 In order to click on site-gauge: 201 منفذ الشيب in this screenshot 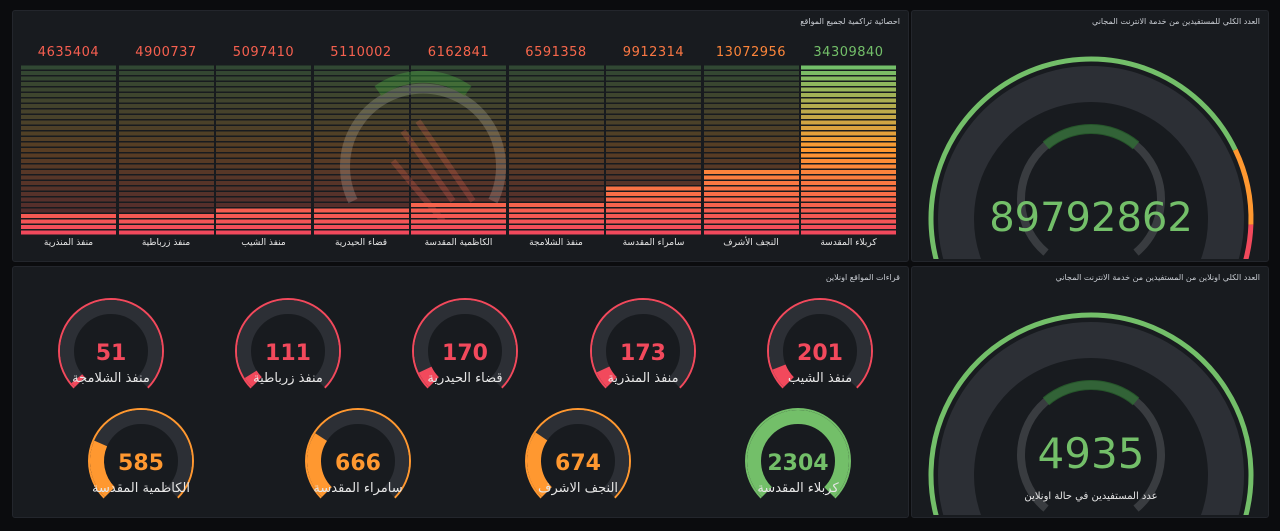, I will do `click(820, 347)`.